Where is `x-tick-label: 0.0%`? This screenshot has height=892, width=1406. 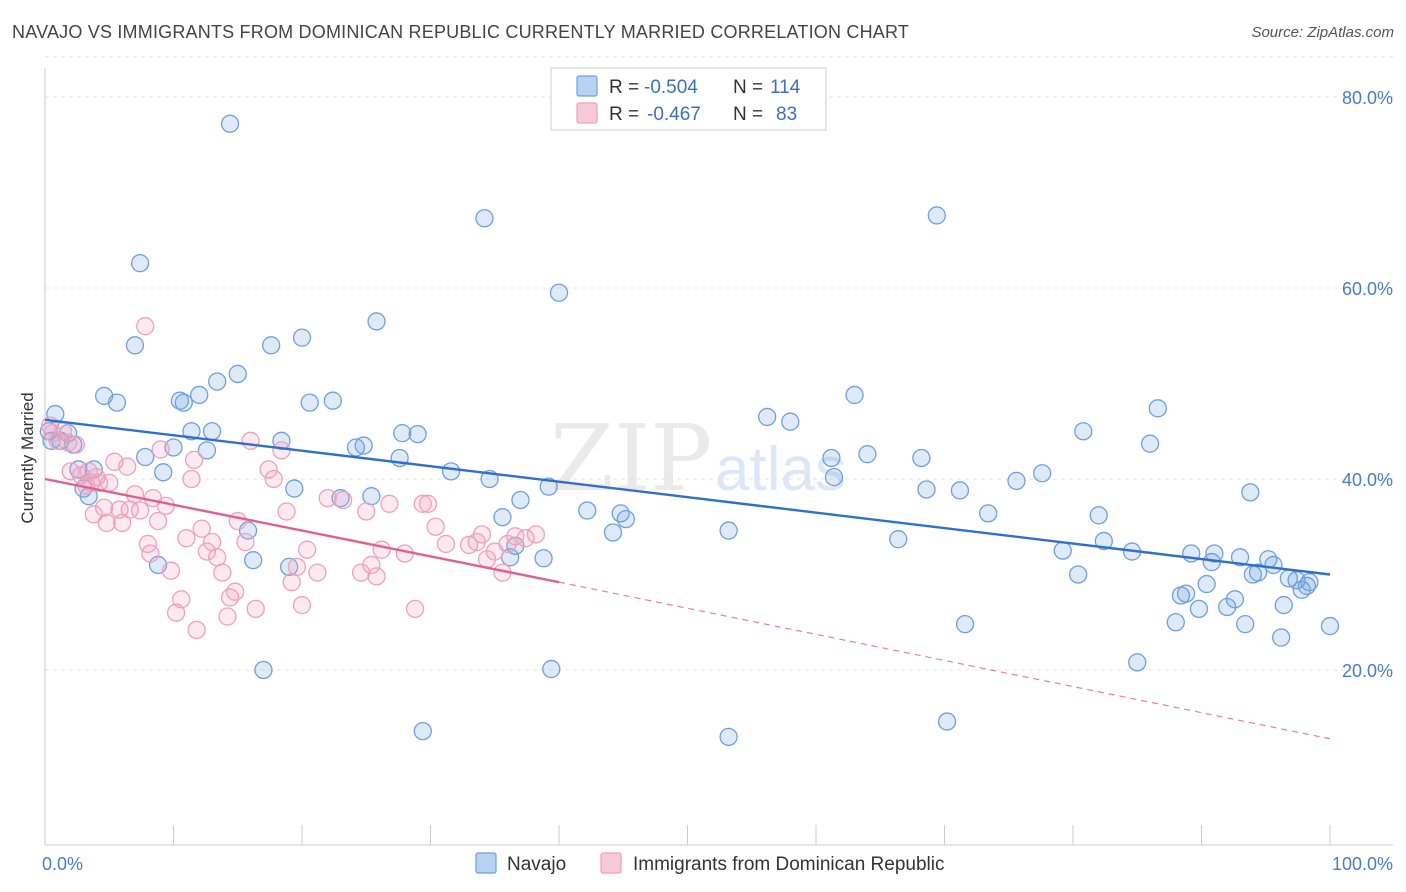
x-tick-label: 0.0% is located at coordinates (62, 864).